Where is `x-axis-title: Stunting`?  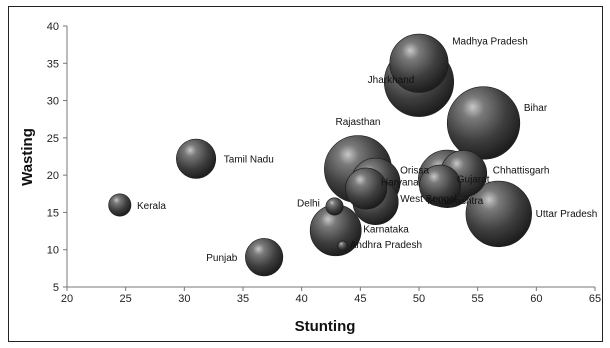
x-axis-title: Stunting is located at coordinates (325, 326).